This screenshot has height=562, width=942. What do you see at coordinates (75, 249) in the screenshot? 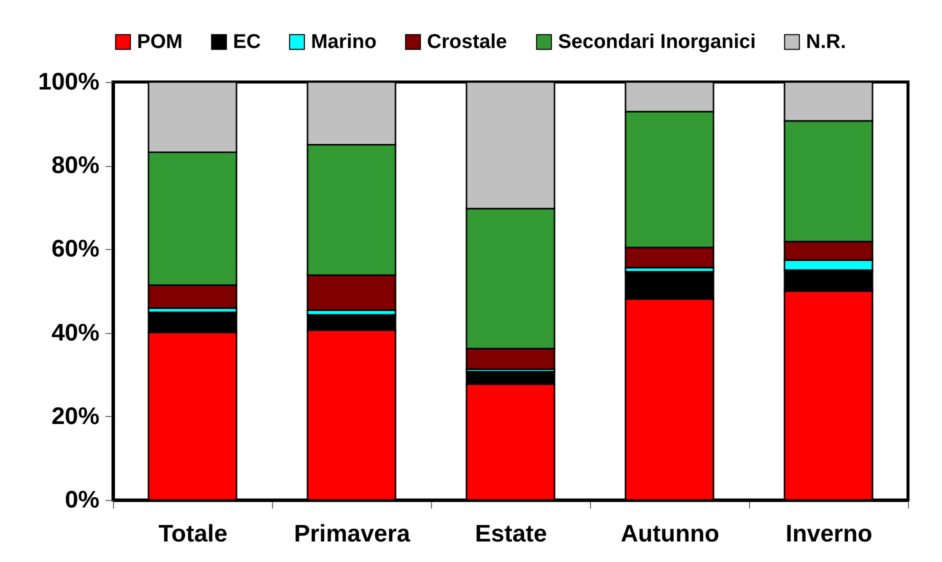
I see `y-tick-label: 60%` at bounding box center [75, 249].